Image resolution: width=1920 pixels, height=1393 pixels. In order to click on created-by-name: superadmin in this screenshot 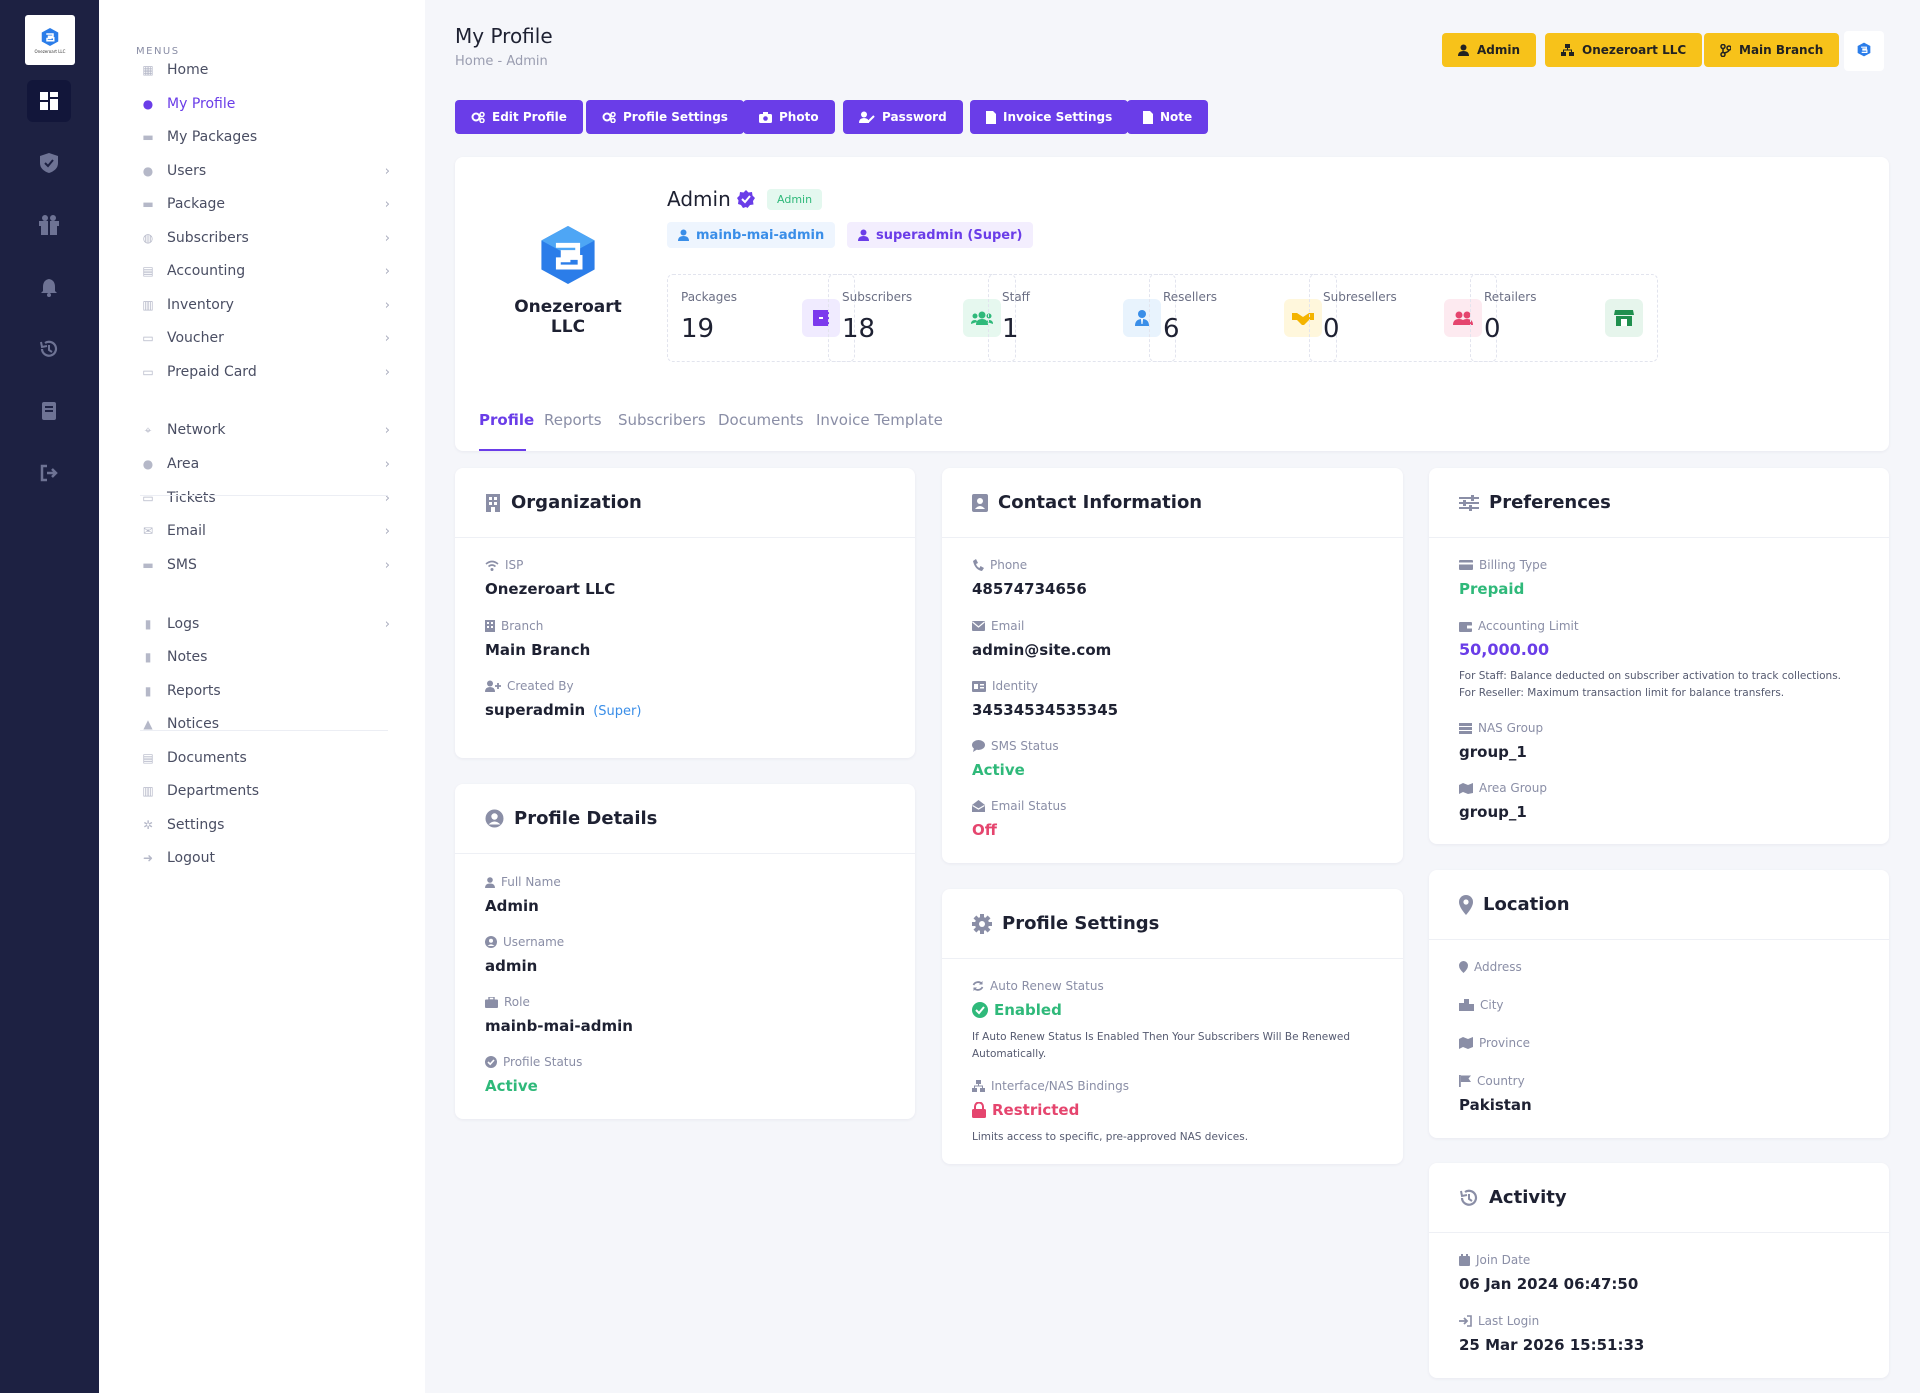, I will do `click(535, 710)`.